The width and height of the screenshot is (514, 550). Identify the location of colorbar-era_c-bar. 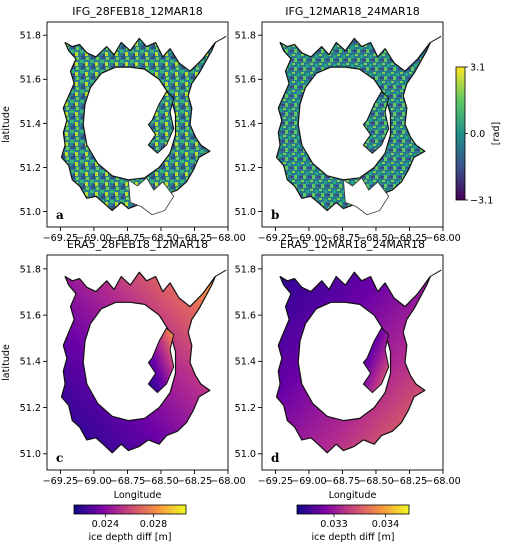
(130, 509).